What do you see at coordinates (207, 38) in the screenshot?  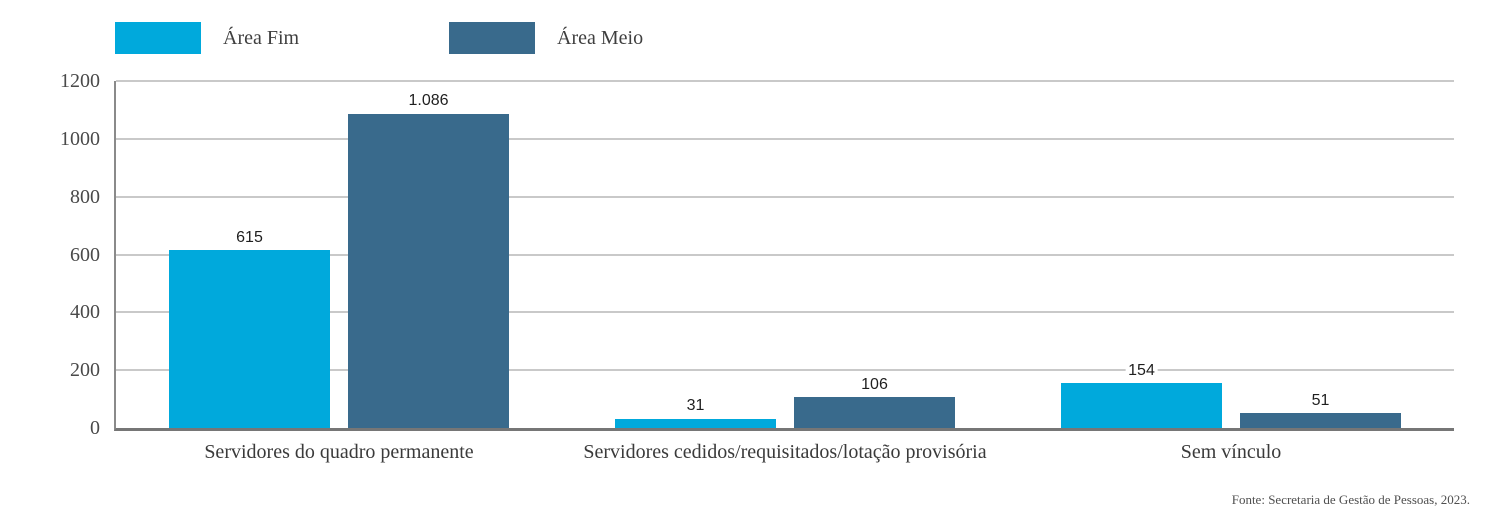 I see `legend-item-area-fim: Área Fim` at bounding box center [207, 38].